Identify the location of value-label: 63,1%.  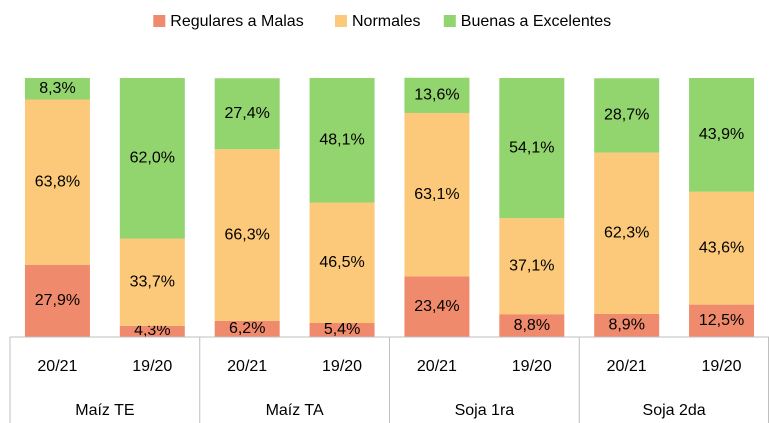
(436, 194).